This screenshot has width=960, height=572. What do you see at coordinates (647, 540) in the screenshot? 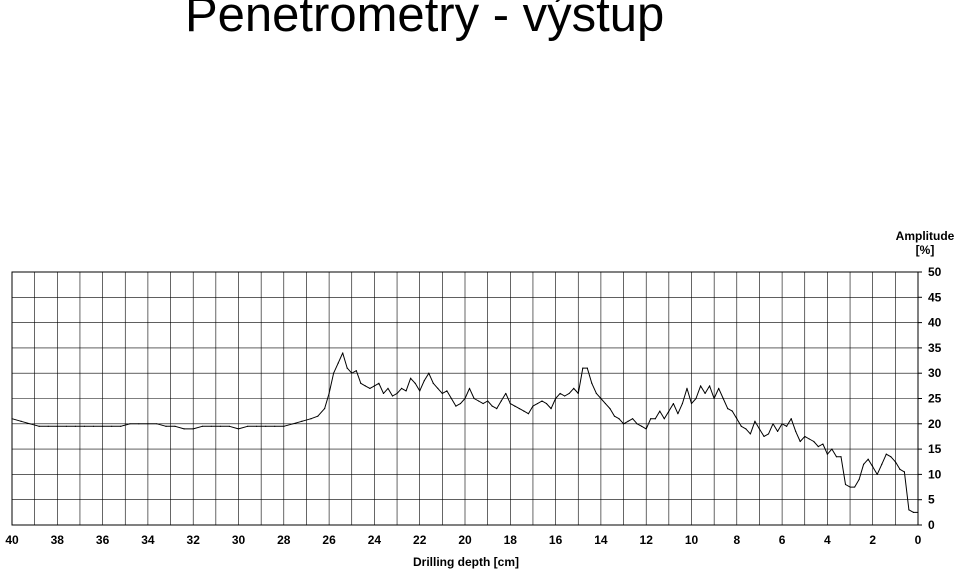
I see `x-tick-label: 12` at bounding box center [647, 540].